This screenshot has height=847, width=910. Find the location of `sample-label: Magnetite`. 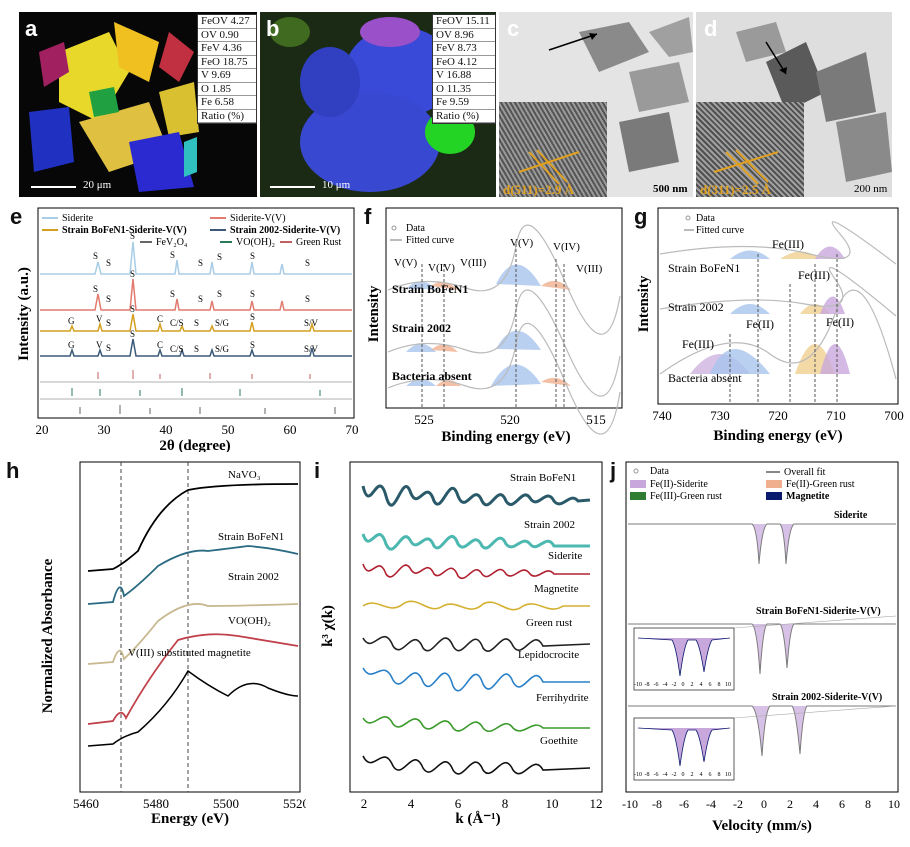

sample-label: Magnetite is located at coordinates (556, 589).